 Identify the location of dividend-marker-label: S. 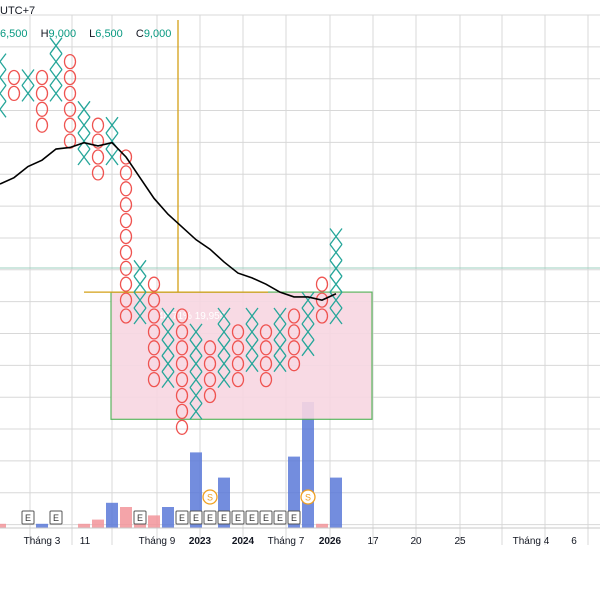
(210, 498).